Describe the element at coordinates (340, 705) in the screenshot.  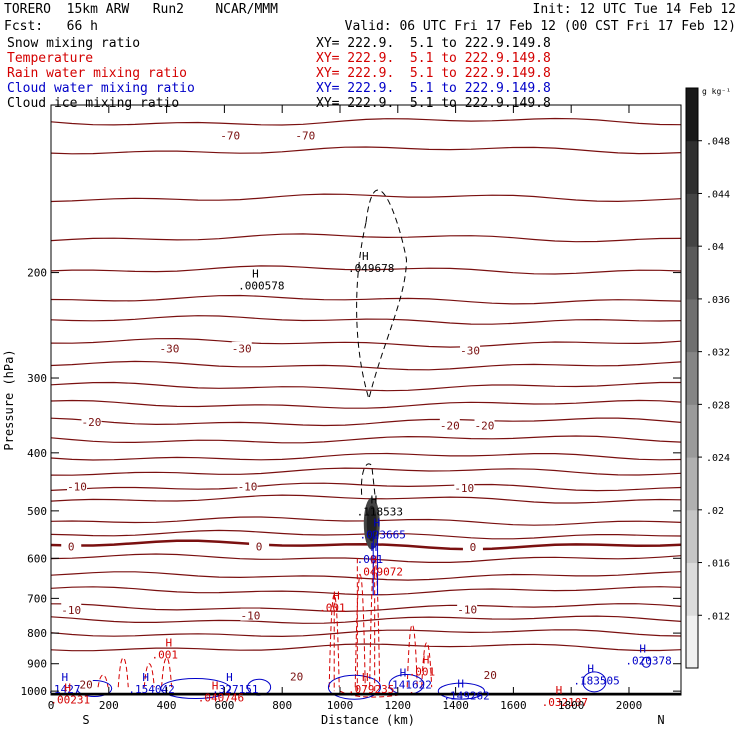
I see `x-tick-label: 1000` at that location.